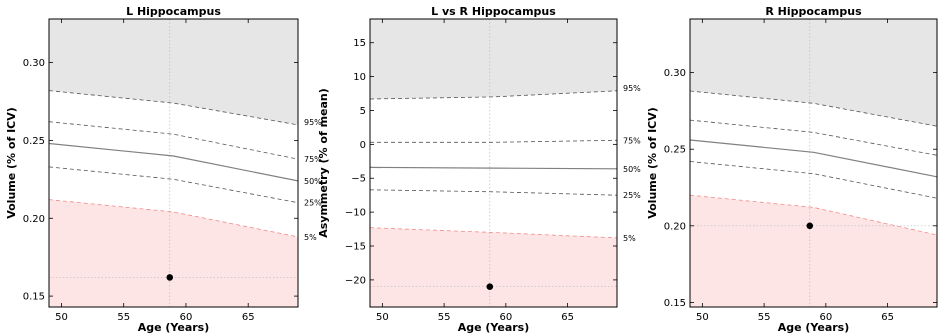 This screenshot has width=938, height=335. What do you see at coordinates (355, 213) in the screenshot?
I see `y-tick-label: −10` at bounding box center [355, 213].